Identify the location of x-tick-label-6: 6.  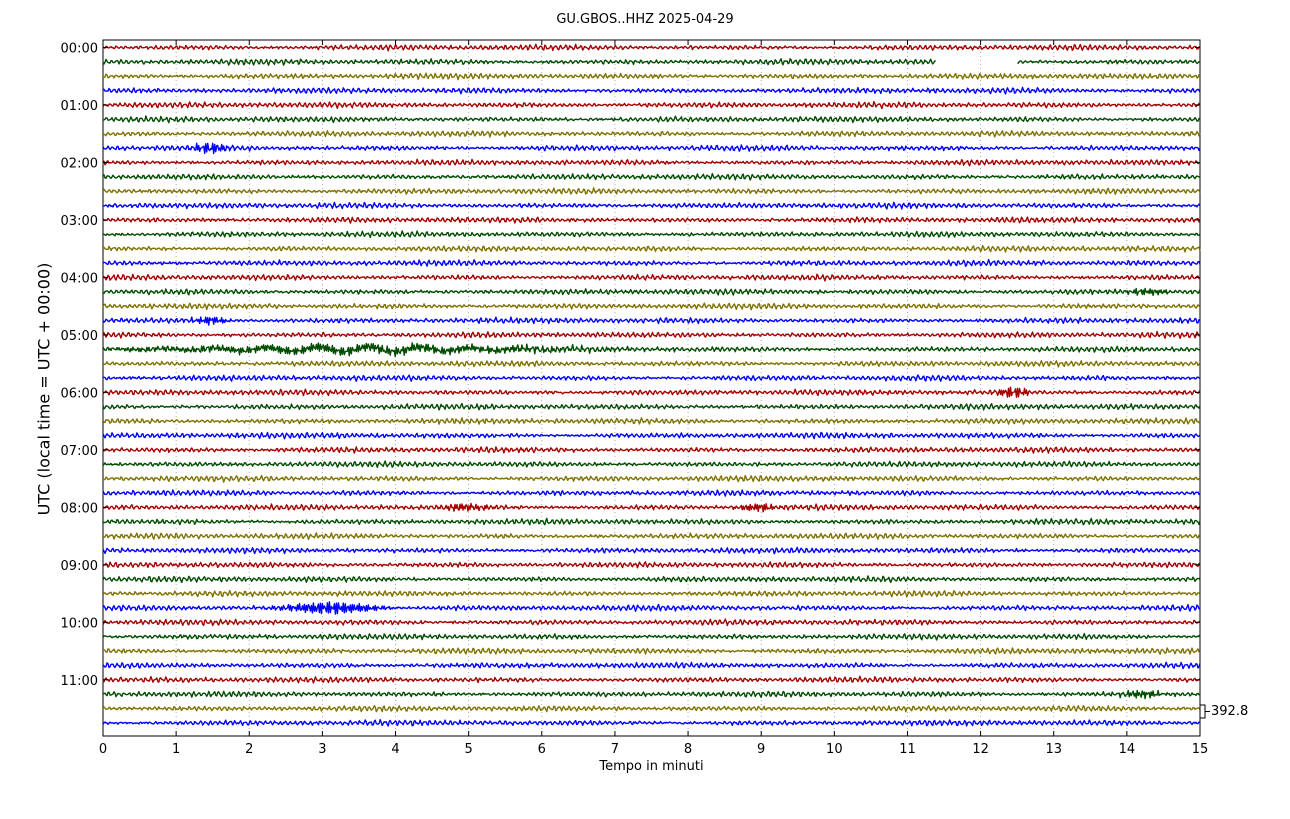
(542, 749).